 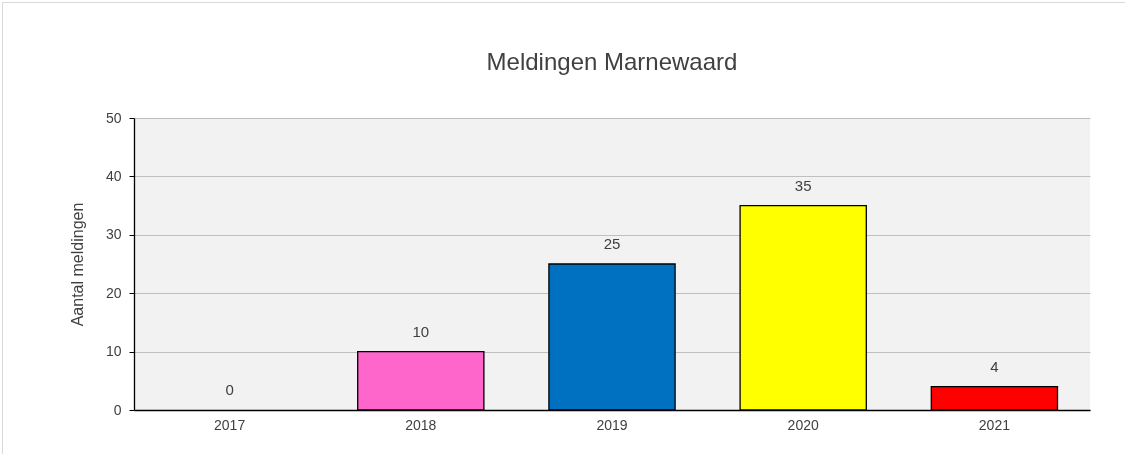 What do you see at coordinates (612, 424) in the screenshot?
I see `x-tick-label: 2019` at bounding box center [612, 424].